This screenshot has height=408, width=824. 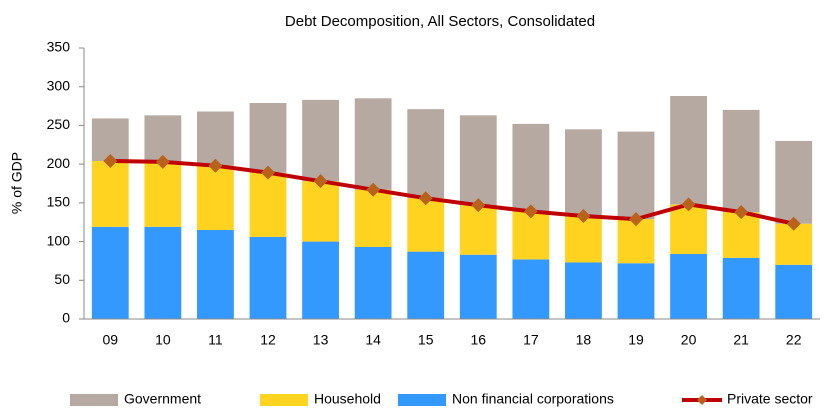 What do you see at coordinates (741, 340) in the screenshot?
I see `x-tick-label: 21` at bounding box center [741, 340].